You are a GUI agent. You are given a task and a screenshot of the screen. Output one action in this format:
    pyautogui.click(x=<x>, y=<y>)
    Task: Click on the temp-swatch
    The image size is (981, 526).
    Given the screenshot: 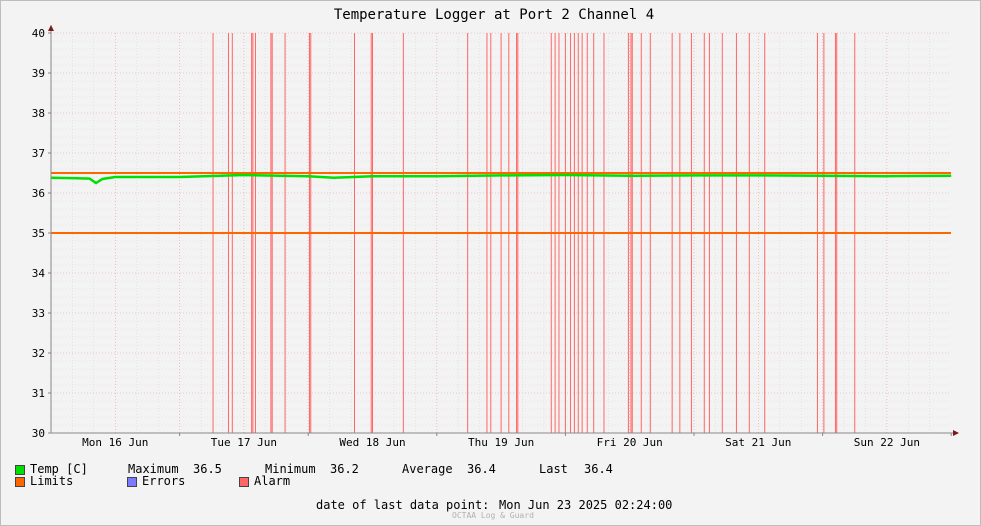 What is the action you would take?
    pyautogui.click(x=20, y=470)
    